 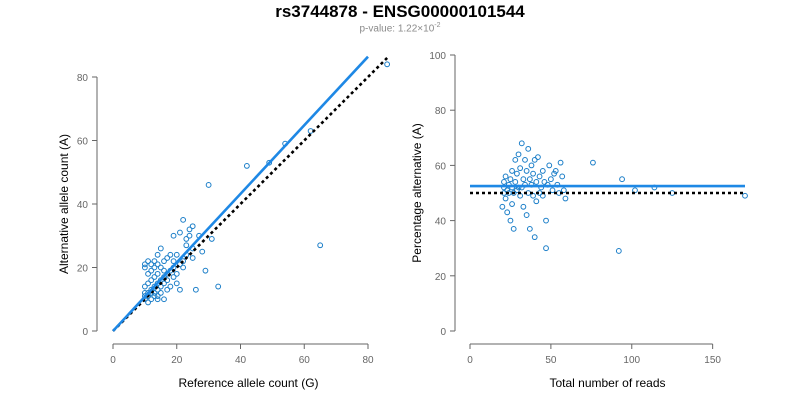 What do you see at coordinates (437, 56) in the screenshot?
I see `right-y-tick-label: 100` at bounding box center [437, 56].